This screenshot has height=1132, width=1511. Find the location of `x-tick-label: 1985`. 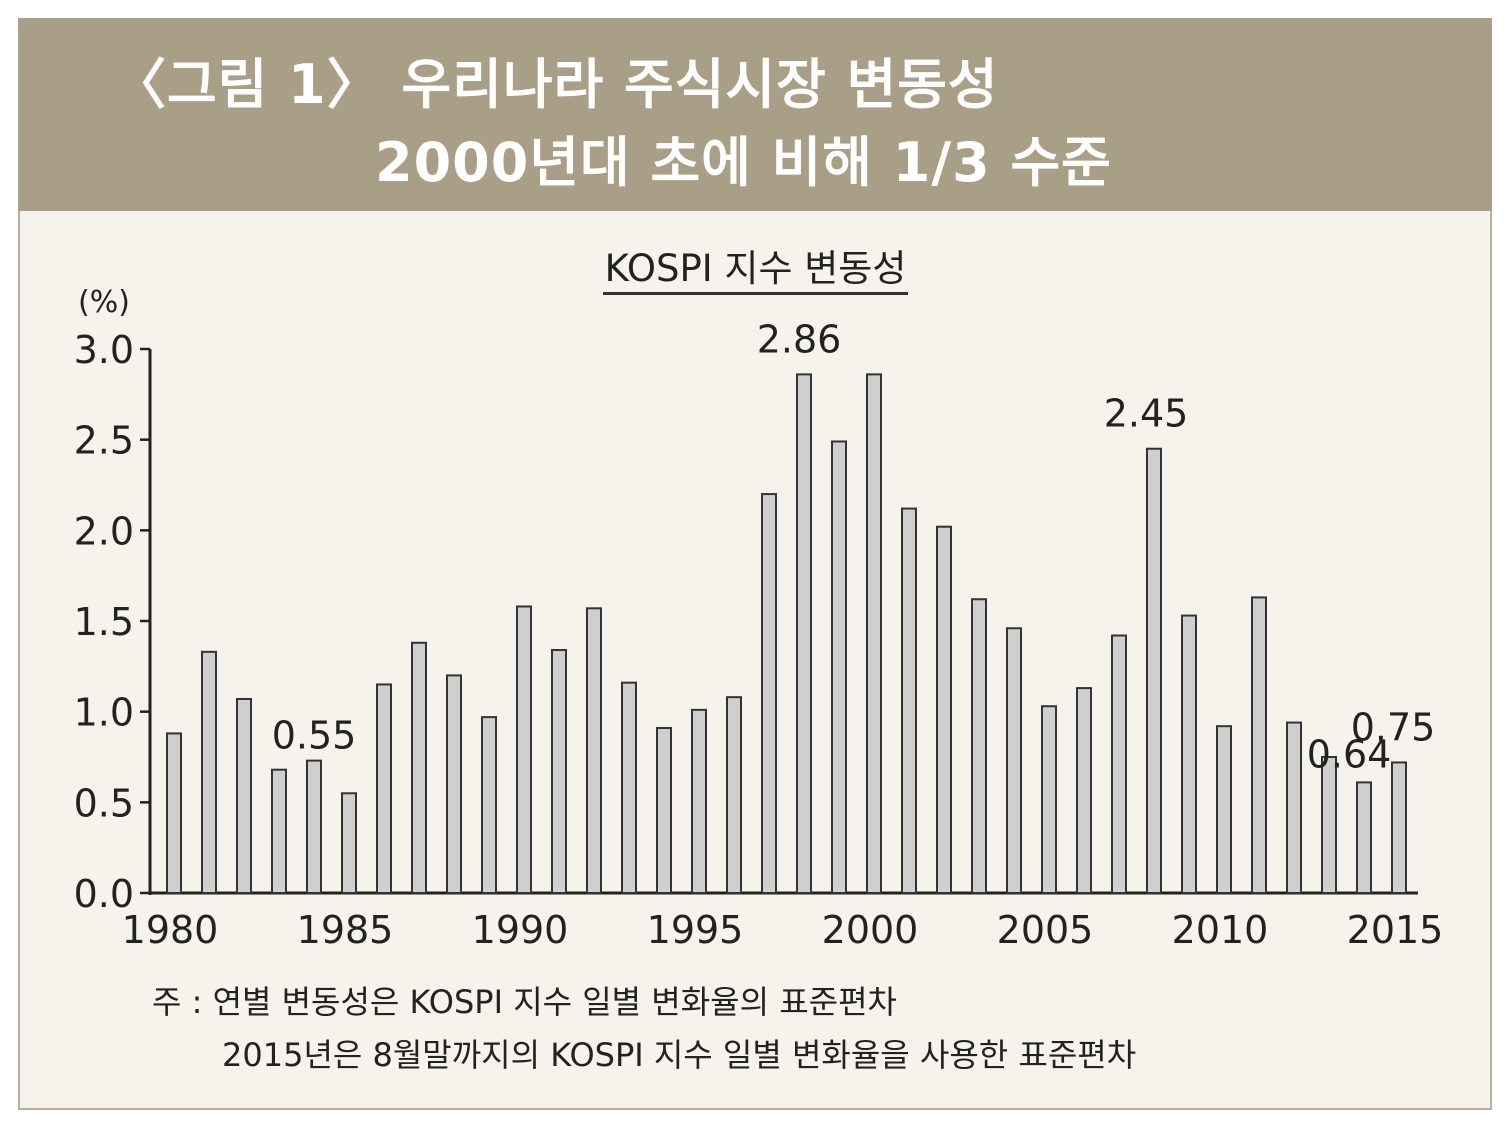

x-tick-label: 1985 is located at coordinates (345, 930).